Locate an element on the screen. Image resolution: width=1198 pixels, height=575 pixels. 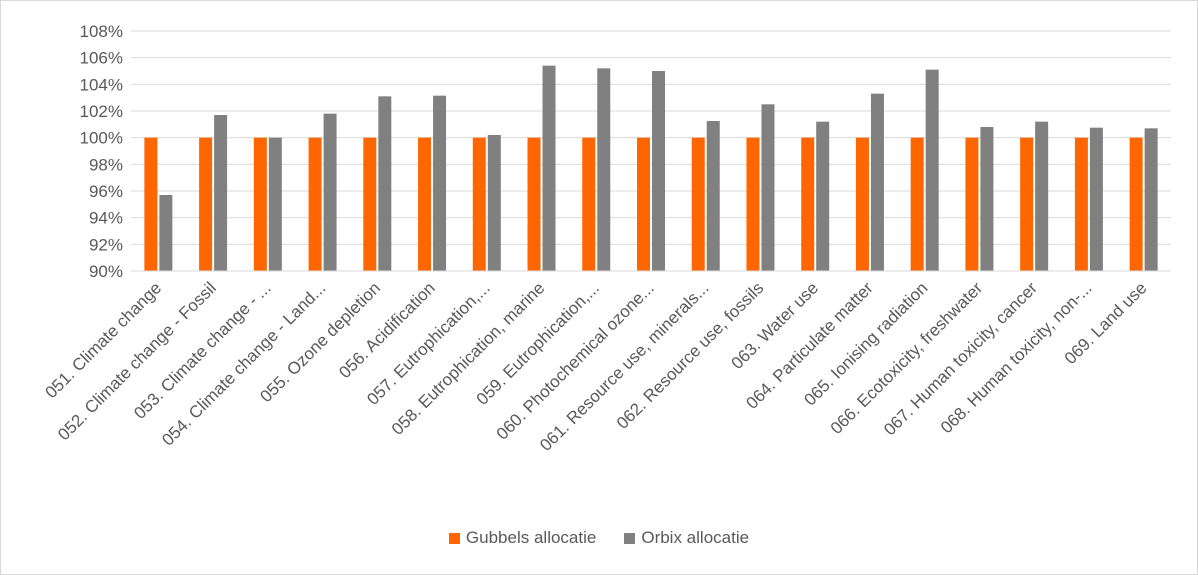
y-tick-label: 106% is located at coordinates (101, 58).